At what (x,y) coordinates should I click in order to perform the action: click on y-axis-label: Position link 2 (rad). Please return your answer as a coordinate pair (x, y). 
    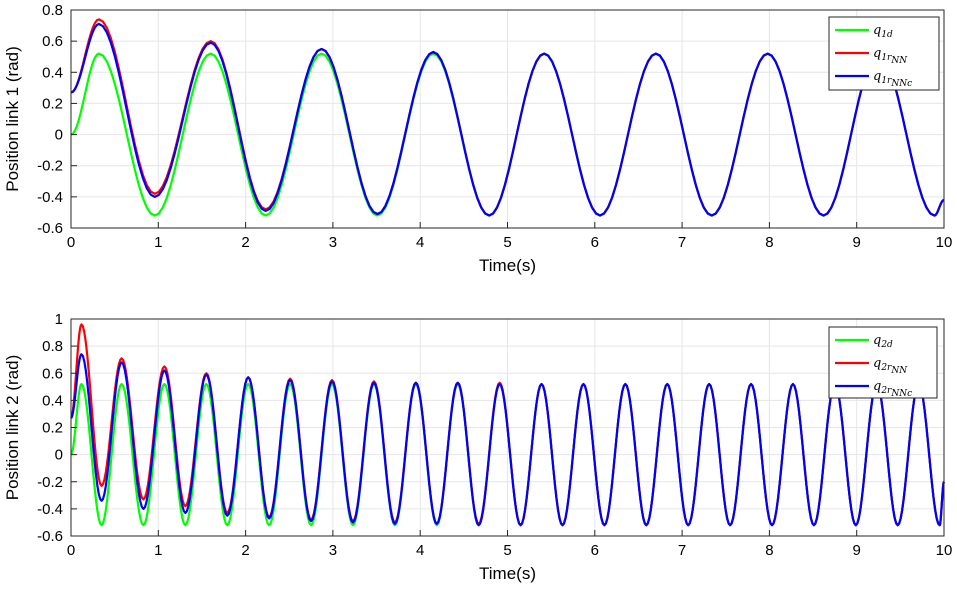
    Looking at the image, I should click on (12, 428).